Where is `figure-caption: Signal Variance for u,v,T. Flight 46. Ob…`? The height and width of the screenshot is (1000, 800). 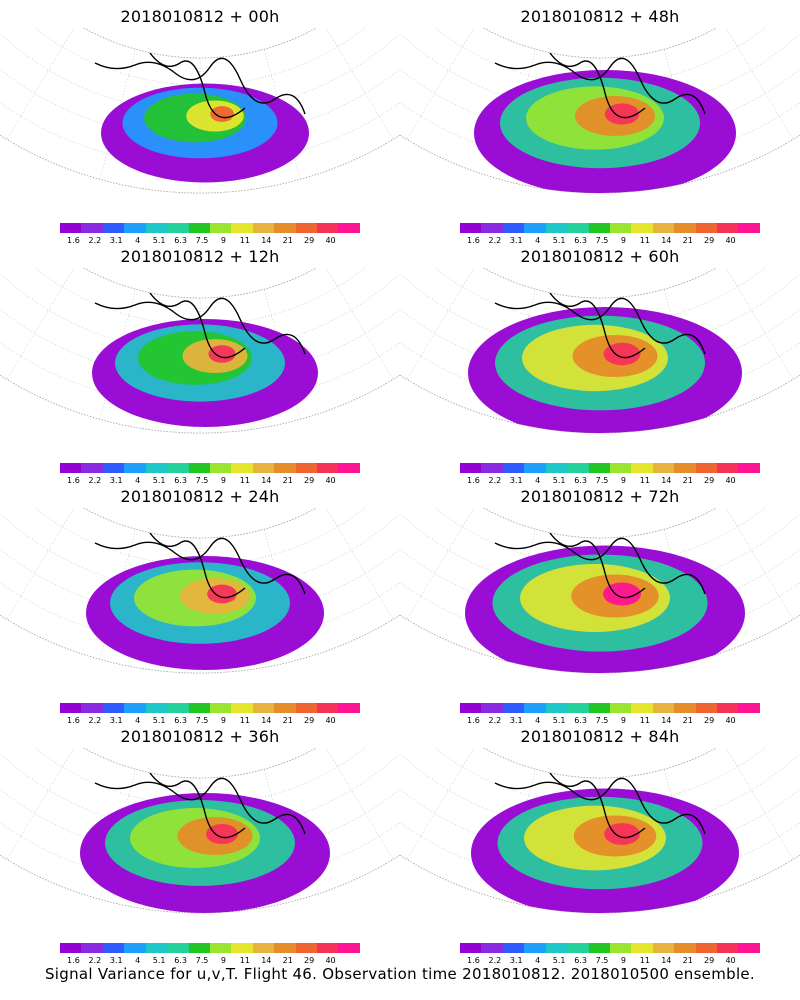 figure-caption: Signal Variance for u,v,T. Flight 46. Ob… is located at coordinates (400, 974).